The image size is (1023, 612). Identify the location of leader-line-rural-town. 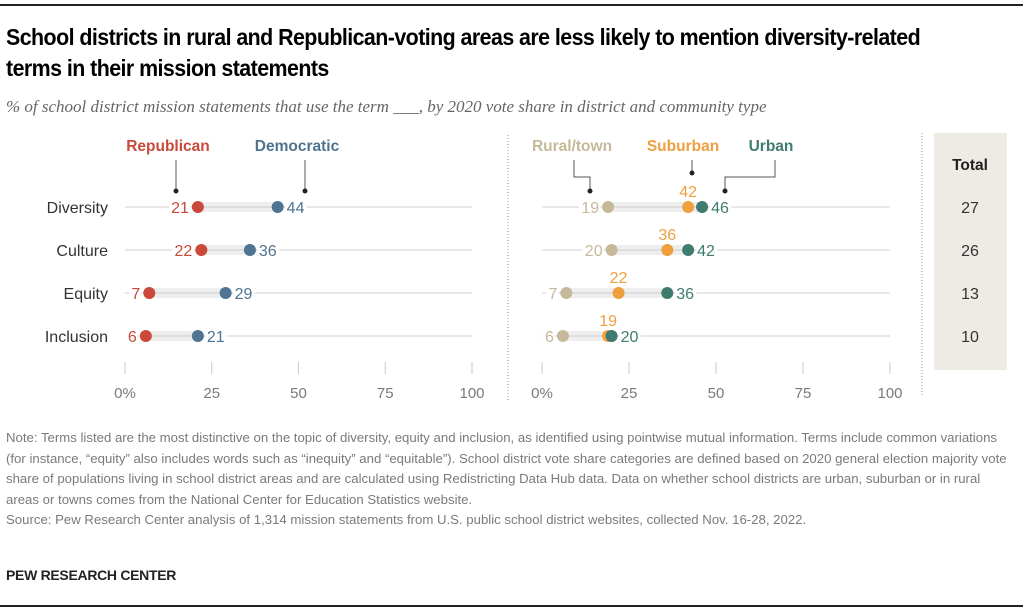
(582, 175).